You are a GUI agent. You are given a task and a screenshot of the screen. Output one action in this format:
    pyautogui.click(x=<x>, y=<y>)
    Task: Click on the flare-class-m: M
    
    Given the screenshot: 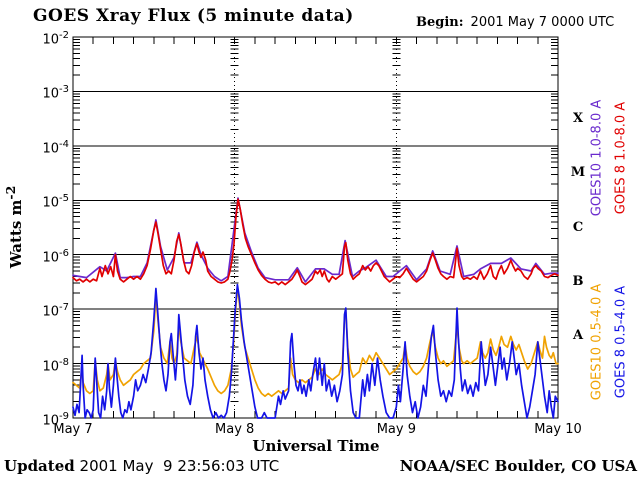 What is the action you would take?
    pyautogui.click(x=578, y=173)
    